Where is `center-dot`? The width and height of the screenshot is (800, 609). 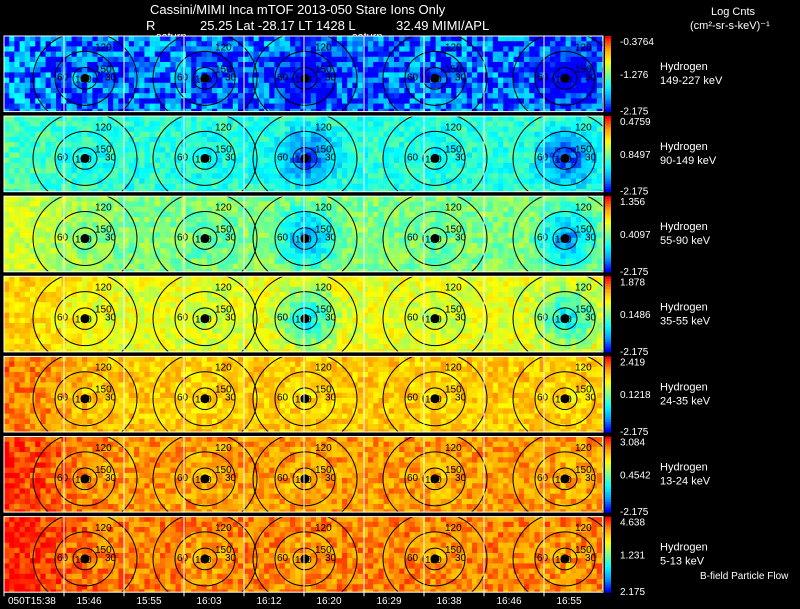
center-dot is located at coordinates (305, 78).